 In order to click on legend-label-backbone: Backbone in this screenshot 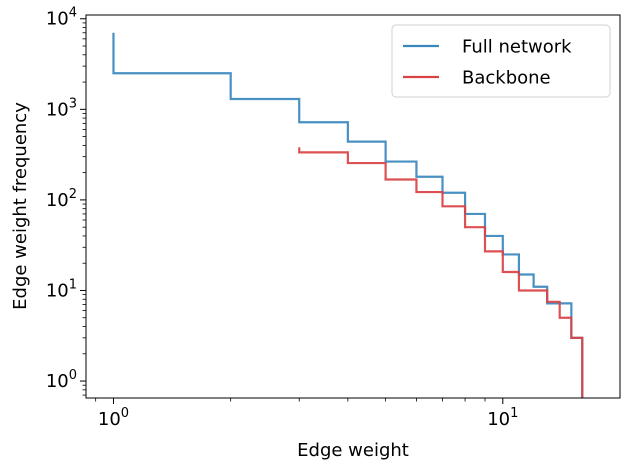, I will do `click(506, 78)`.